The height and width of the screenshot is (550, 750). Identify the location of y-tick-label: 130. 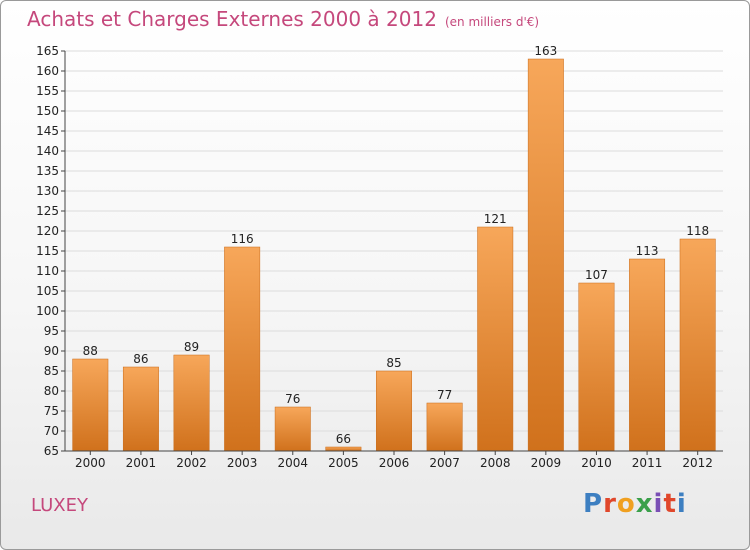
(47, 191).